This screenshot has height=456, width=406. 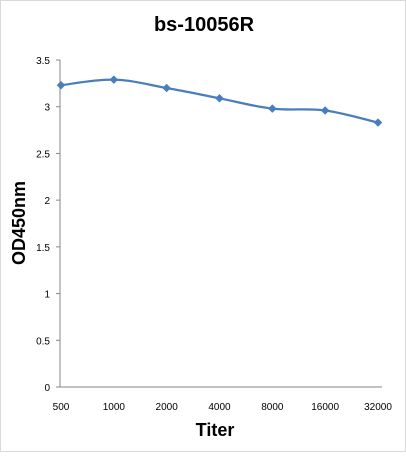 What do you see at coordinates (61, 407) in the screenshot?
I see `x-tick-label: 500` at bounding box center [61, 407].